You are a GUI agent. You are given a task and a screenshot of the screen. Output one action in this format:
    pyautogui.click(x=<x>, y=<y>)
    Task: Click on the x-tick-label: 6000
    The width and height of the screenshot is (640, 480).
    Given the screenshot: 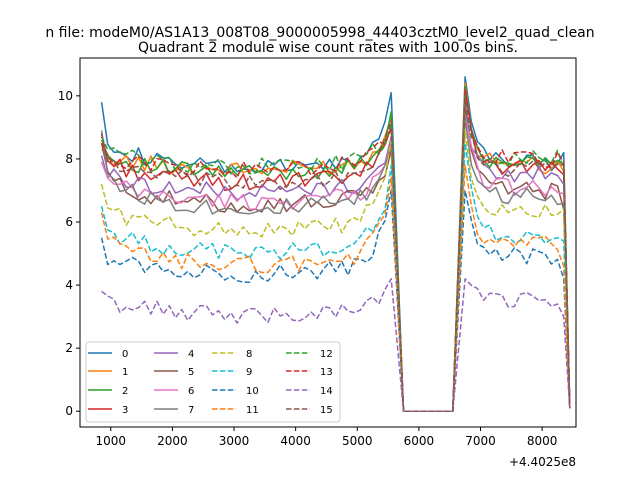 What is the action you would take?
    pyautogui.click(x=419, y=441)
    